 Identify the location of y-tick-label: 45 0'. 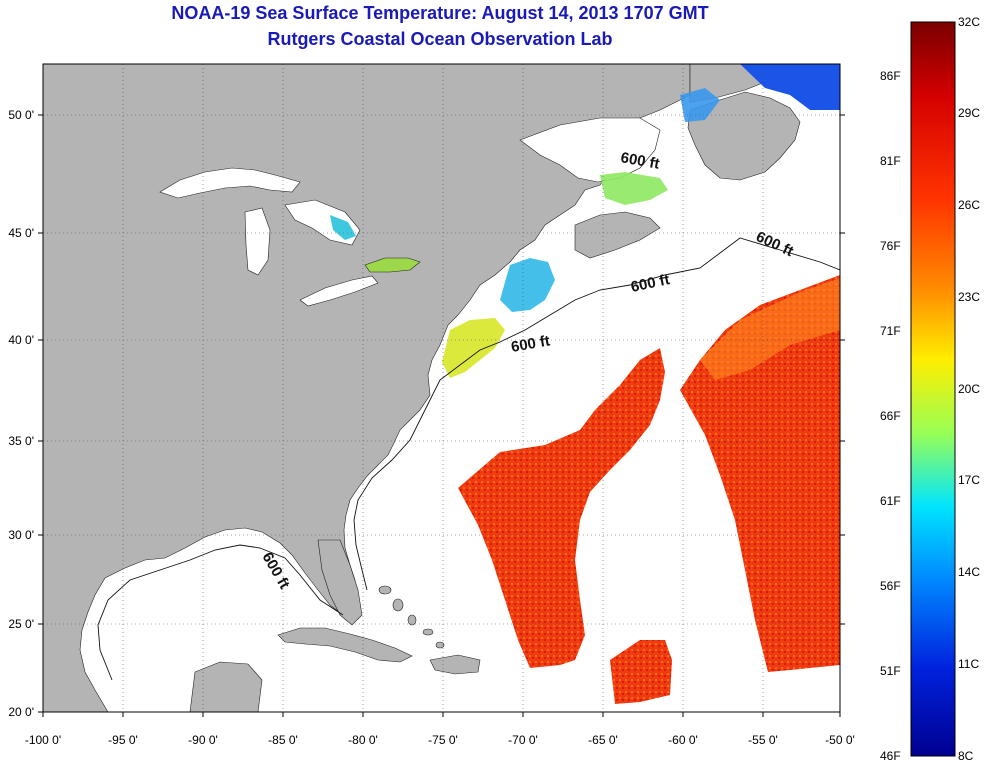
(21, 233).